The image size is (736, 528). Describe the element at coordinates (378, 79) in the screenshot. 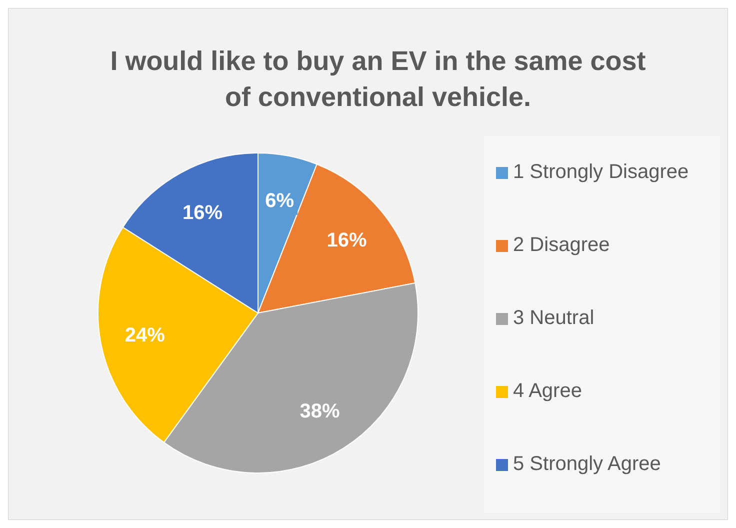

I see `chart-title: I would like to buy an EV in the same cost of conventional vehicle.` at that location.